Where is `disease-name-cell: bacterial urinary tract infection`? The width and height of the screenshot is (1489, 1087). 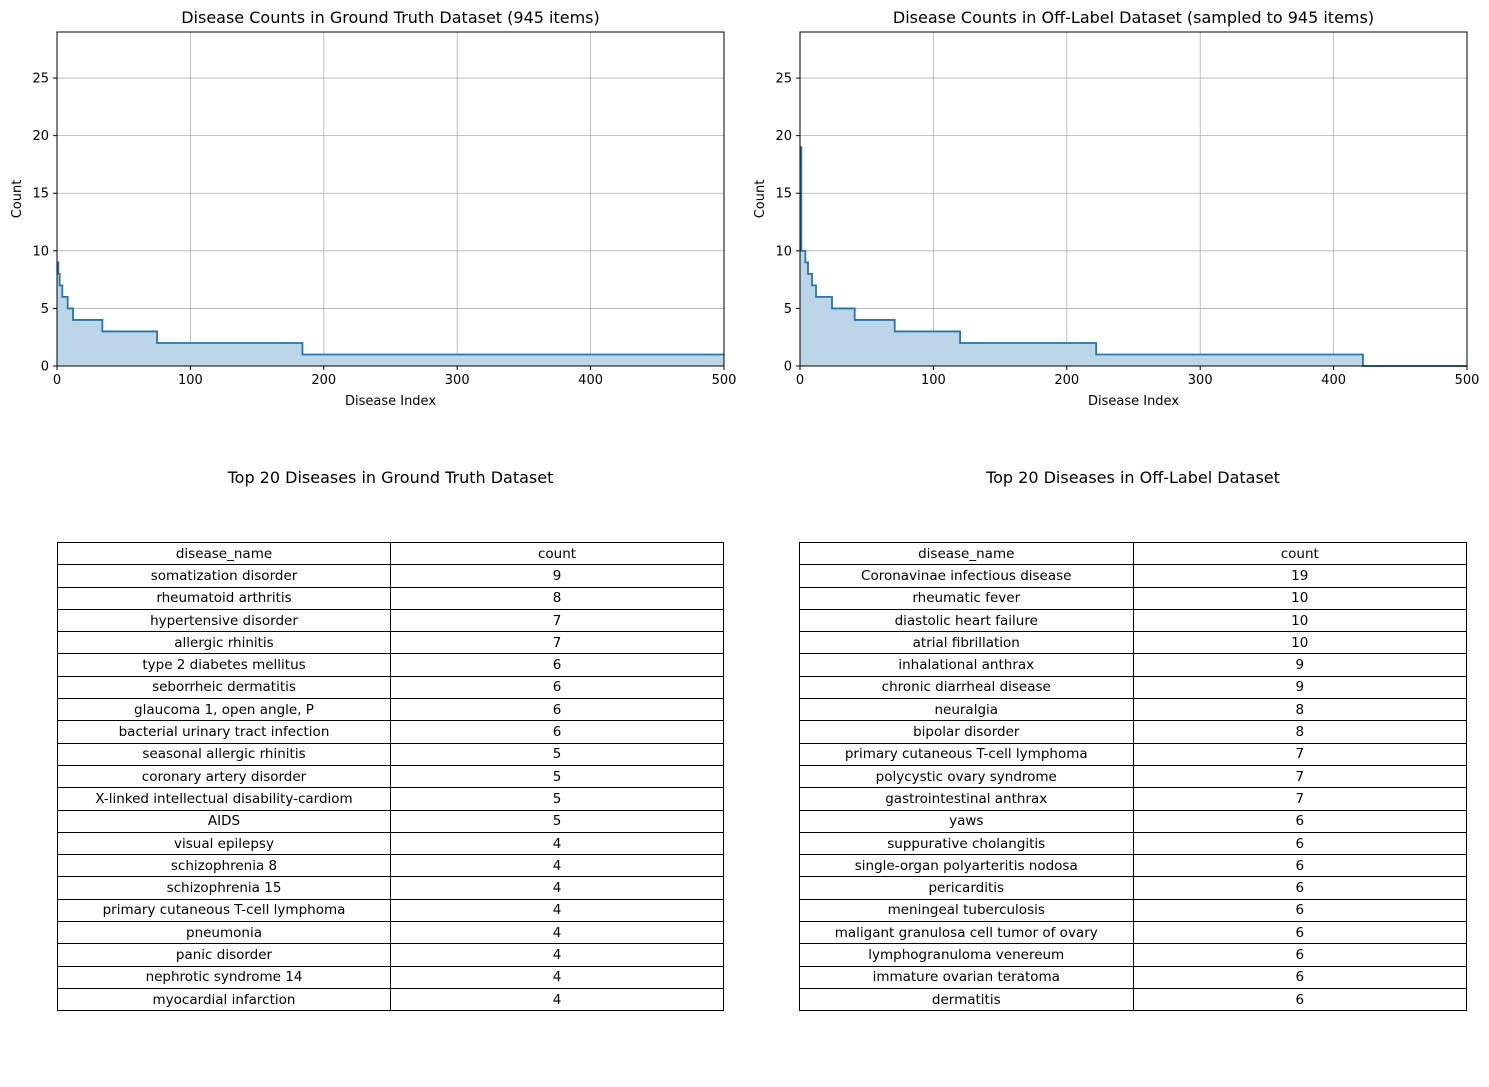
disease-name-cell: bacterial urinary tract infection is located at coordinates (224, 732).